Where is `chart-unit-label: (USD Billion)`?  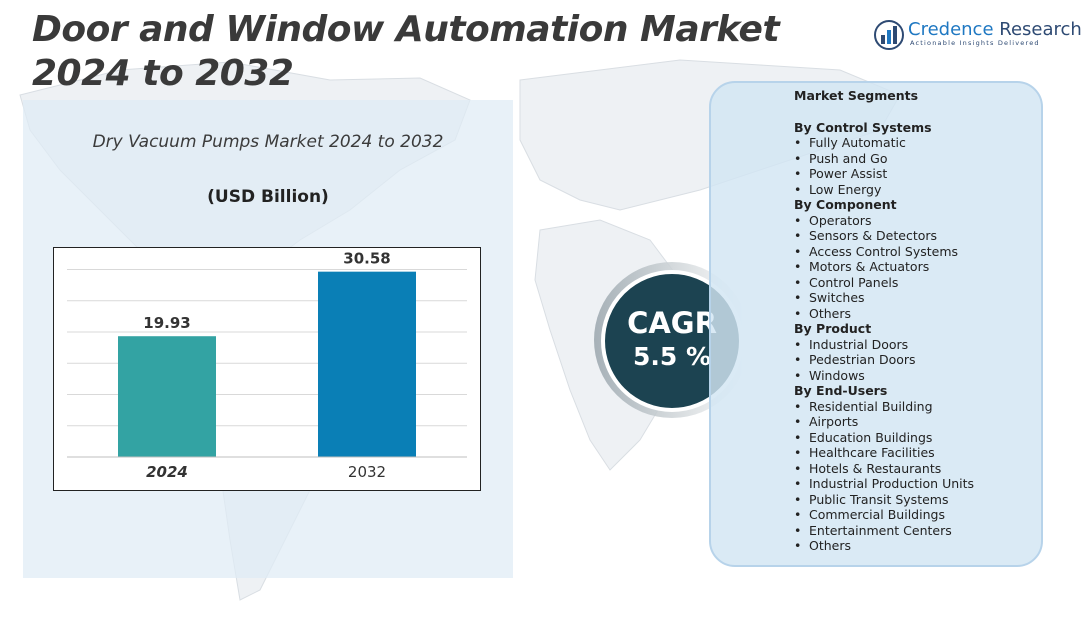 chart-unit-label: (USD Billion) is located at coordinates (268, 197).